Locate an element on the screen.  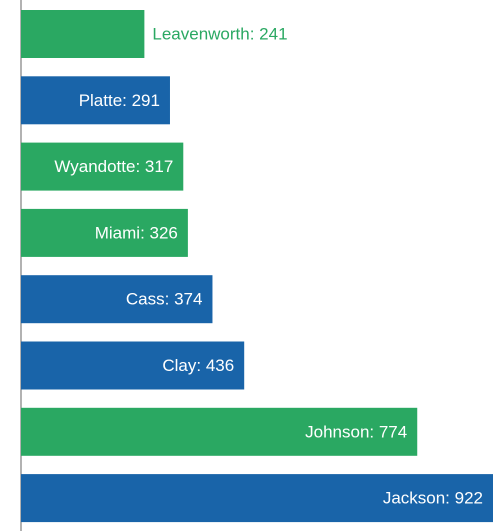
data-label: Miami: 326 is located at coordinates (136, 232).